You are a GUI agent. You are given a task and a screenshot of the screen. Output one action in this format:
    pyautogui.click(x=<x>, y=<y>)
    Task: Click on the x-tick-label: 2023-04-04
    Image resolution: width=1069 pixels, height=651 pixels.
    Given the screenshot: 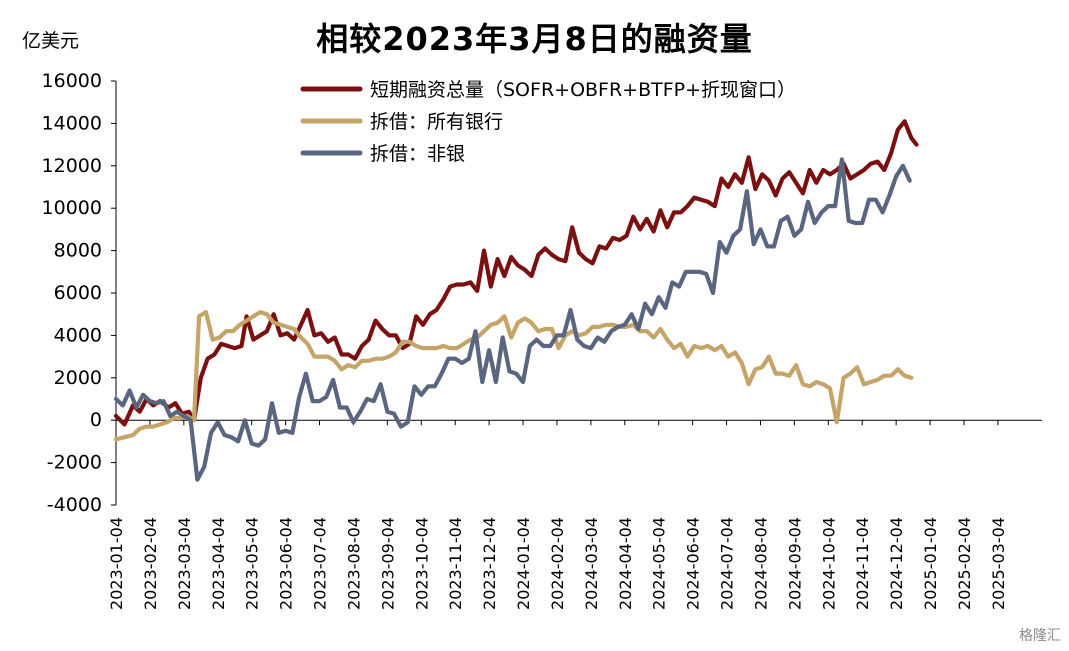 What is the action you would take?
    pyautogui.click(x=218, y=563)
    